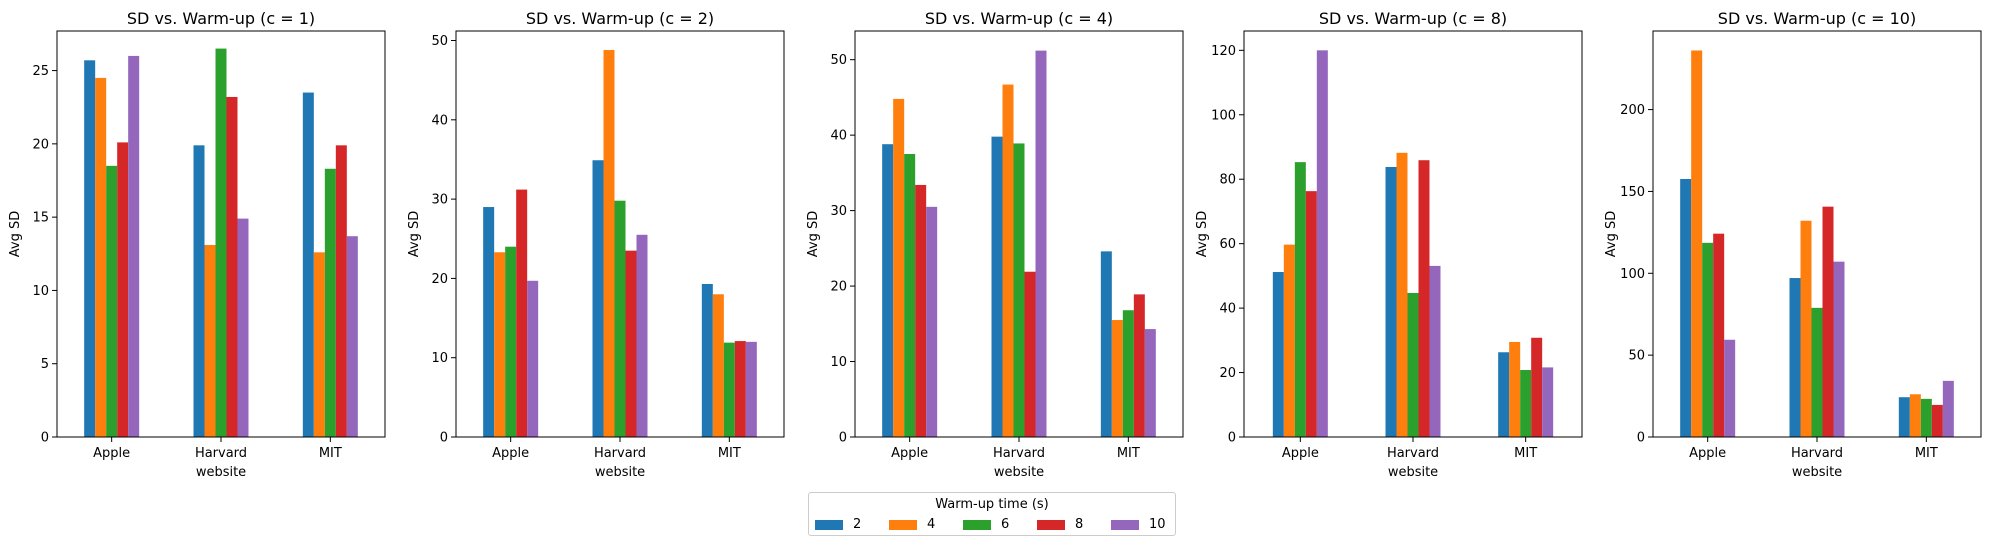 The width and height of the screenshot is (1989, 548). What do you see at coordinates (308, 264) in the screenshot?
I see `bar-c0-mit-w2` at bounding box center [308, 264].